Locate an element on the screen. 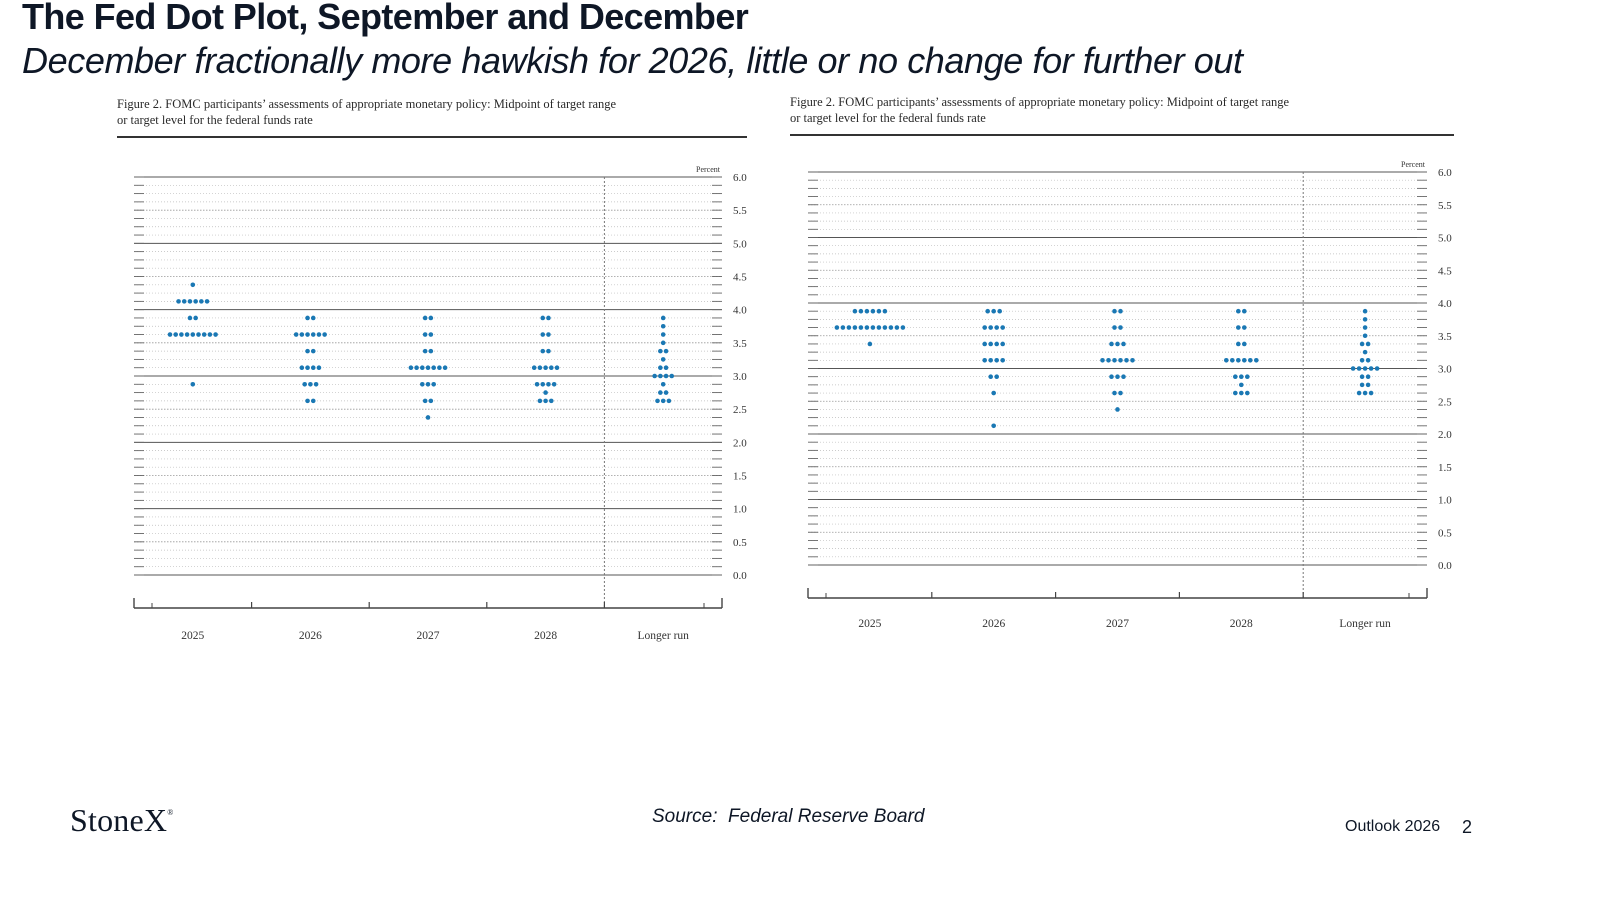  y-tick-label: 3.0 is located at coordinates (1445, 370).